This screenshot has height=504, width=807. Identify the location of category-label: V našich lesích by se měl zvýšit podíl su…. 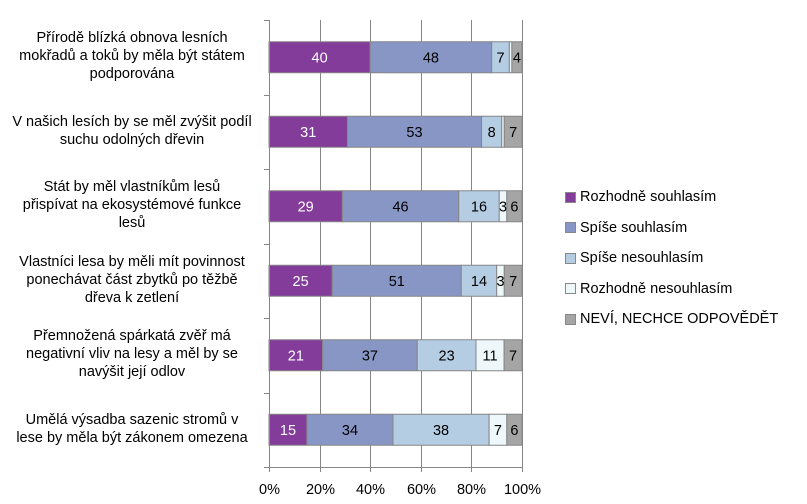
(132, 130).